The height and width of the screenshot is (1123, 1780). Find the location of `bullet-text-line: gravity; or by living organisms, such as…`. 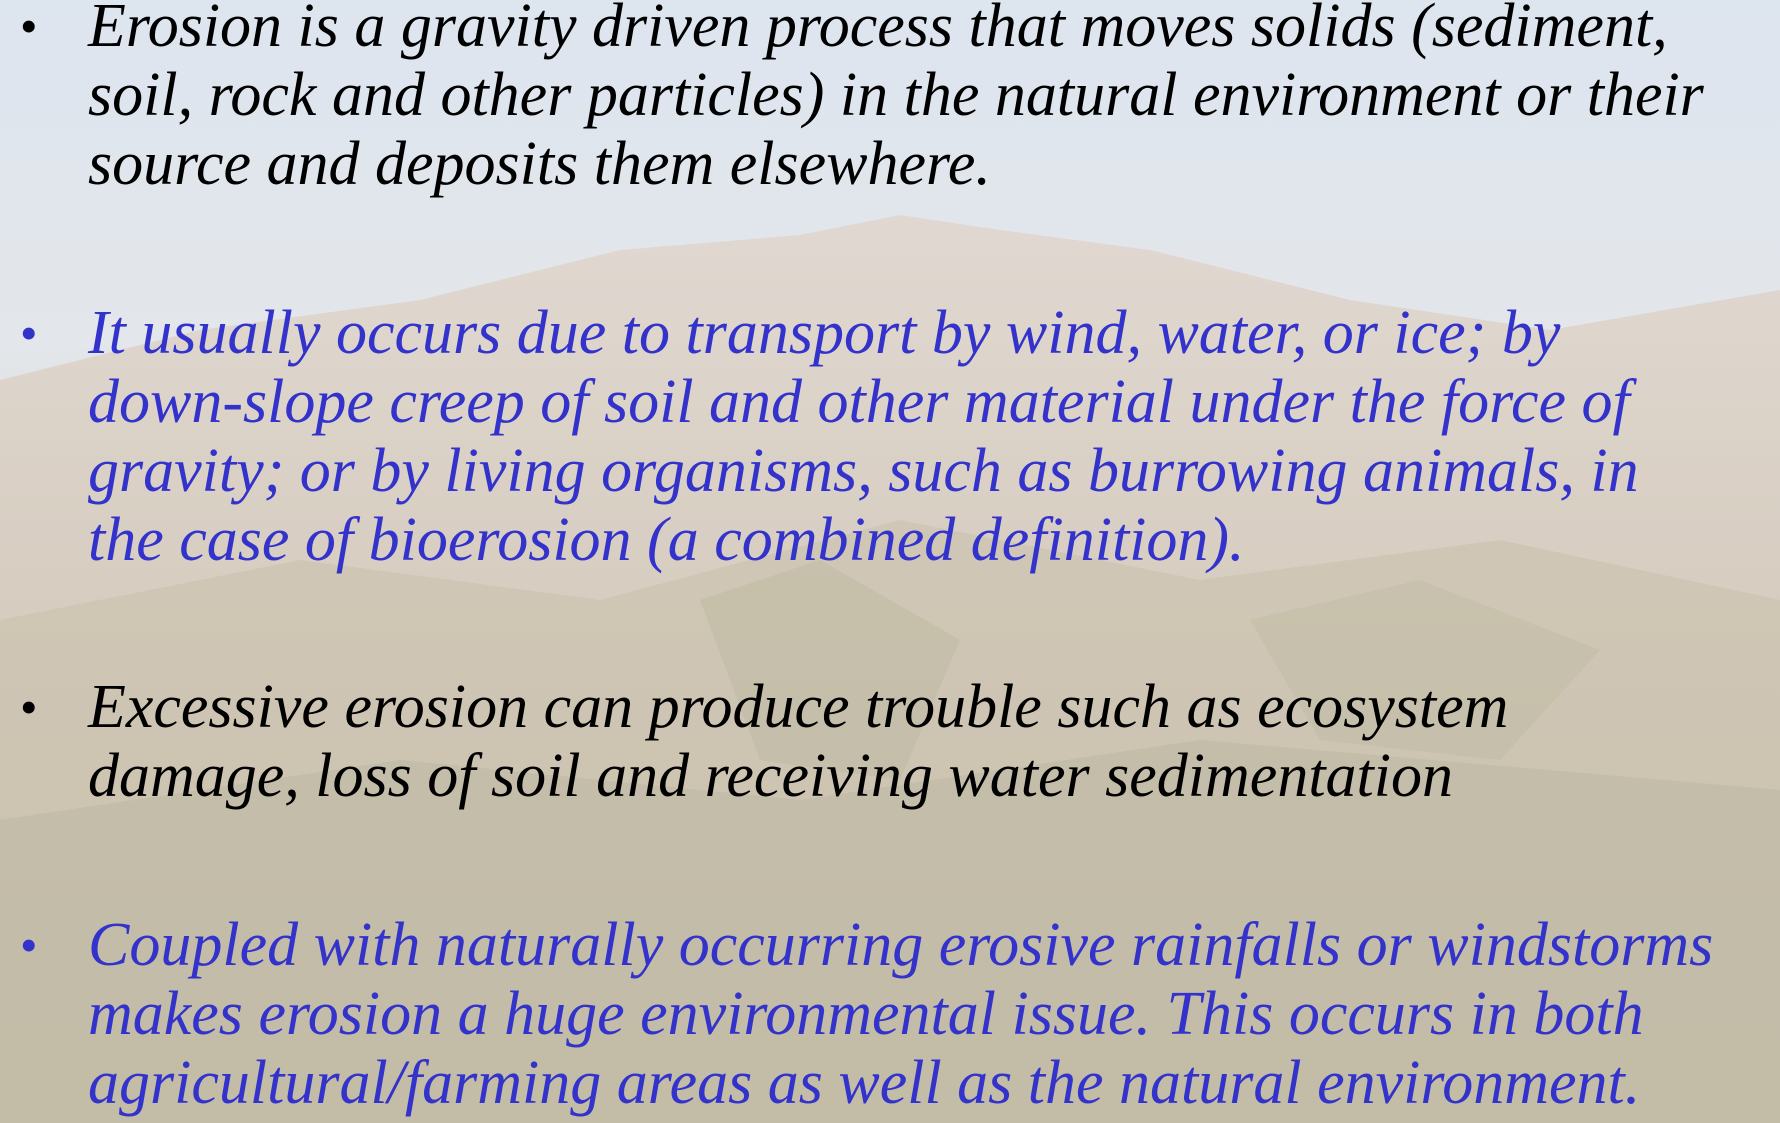

bullet-text-line: gravity; or by living organisms, such as… is located at coordinates (863, 471).